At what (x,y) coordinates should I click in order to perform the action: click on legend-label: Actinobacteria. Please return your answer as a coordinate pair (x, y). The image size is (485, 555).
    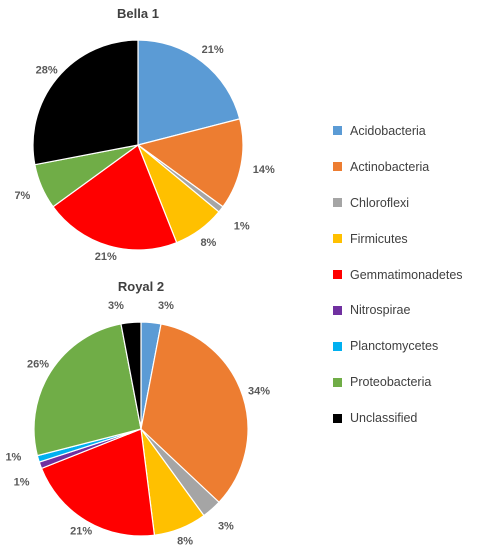
    Looking at the image, I should click on (390, 166).